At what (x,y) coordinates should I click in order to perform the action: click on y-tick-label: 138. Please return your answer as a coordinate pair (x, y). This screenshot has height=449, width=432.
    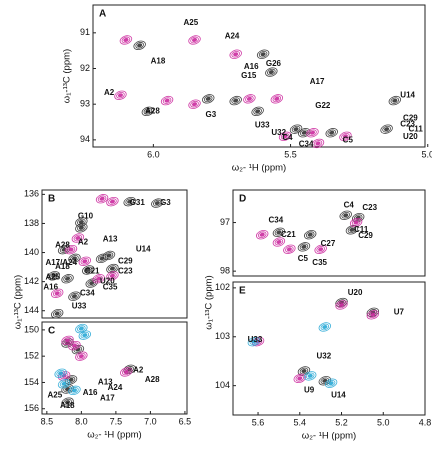
    Looking at the image, I should click on (31, 223).